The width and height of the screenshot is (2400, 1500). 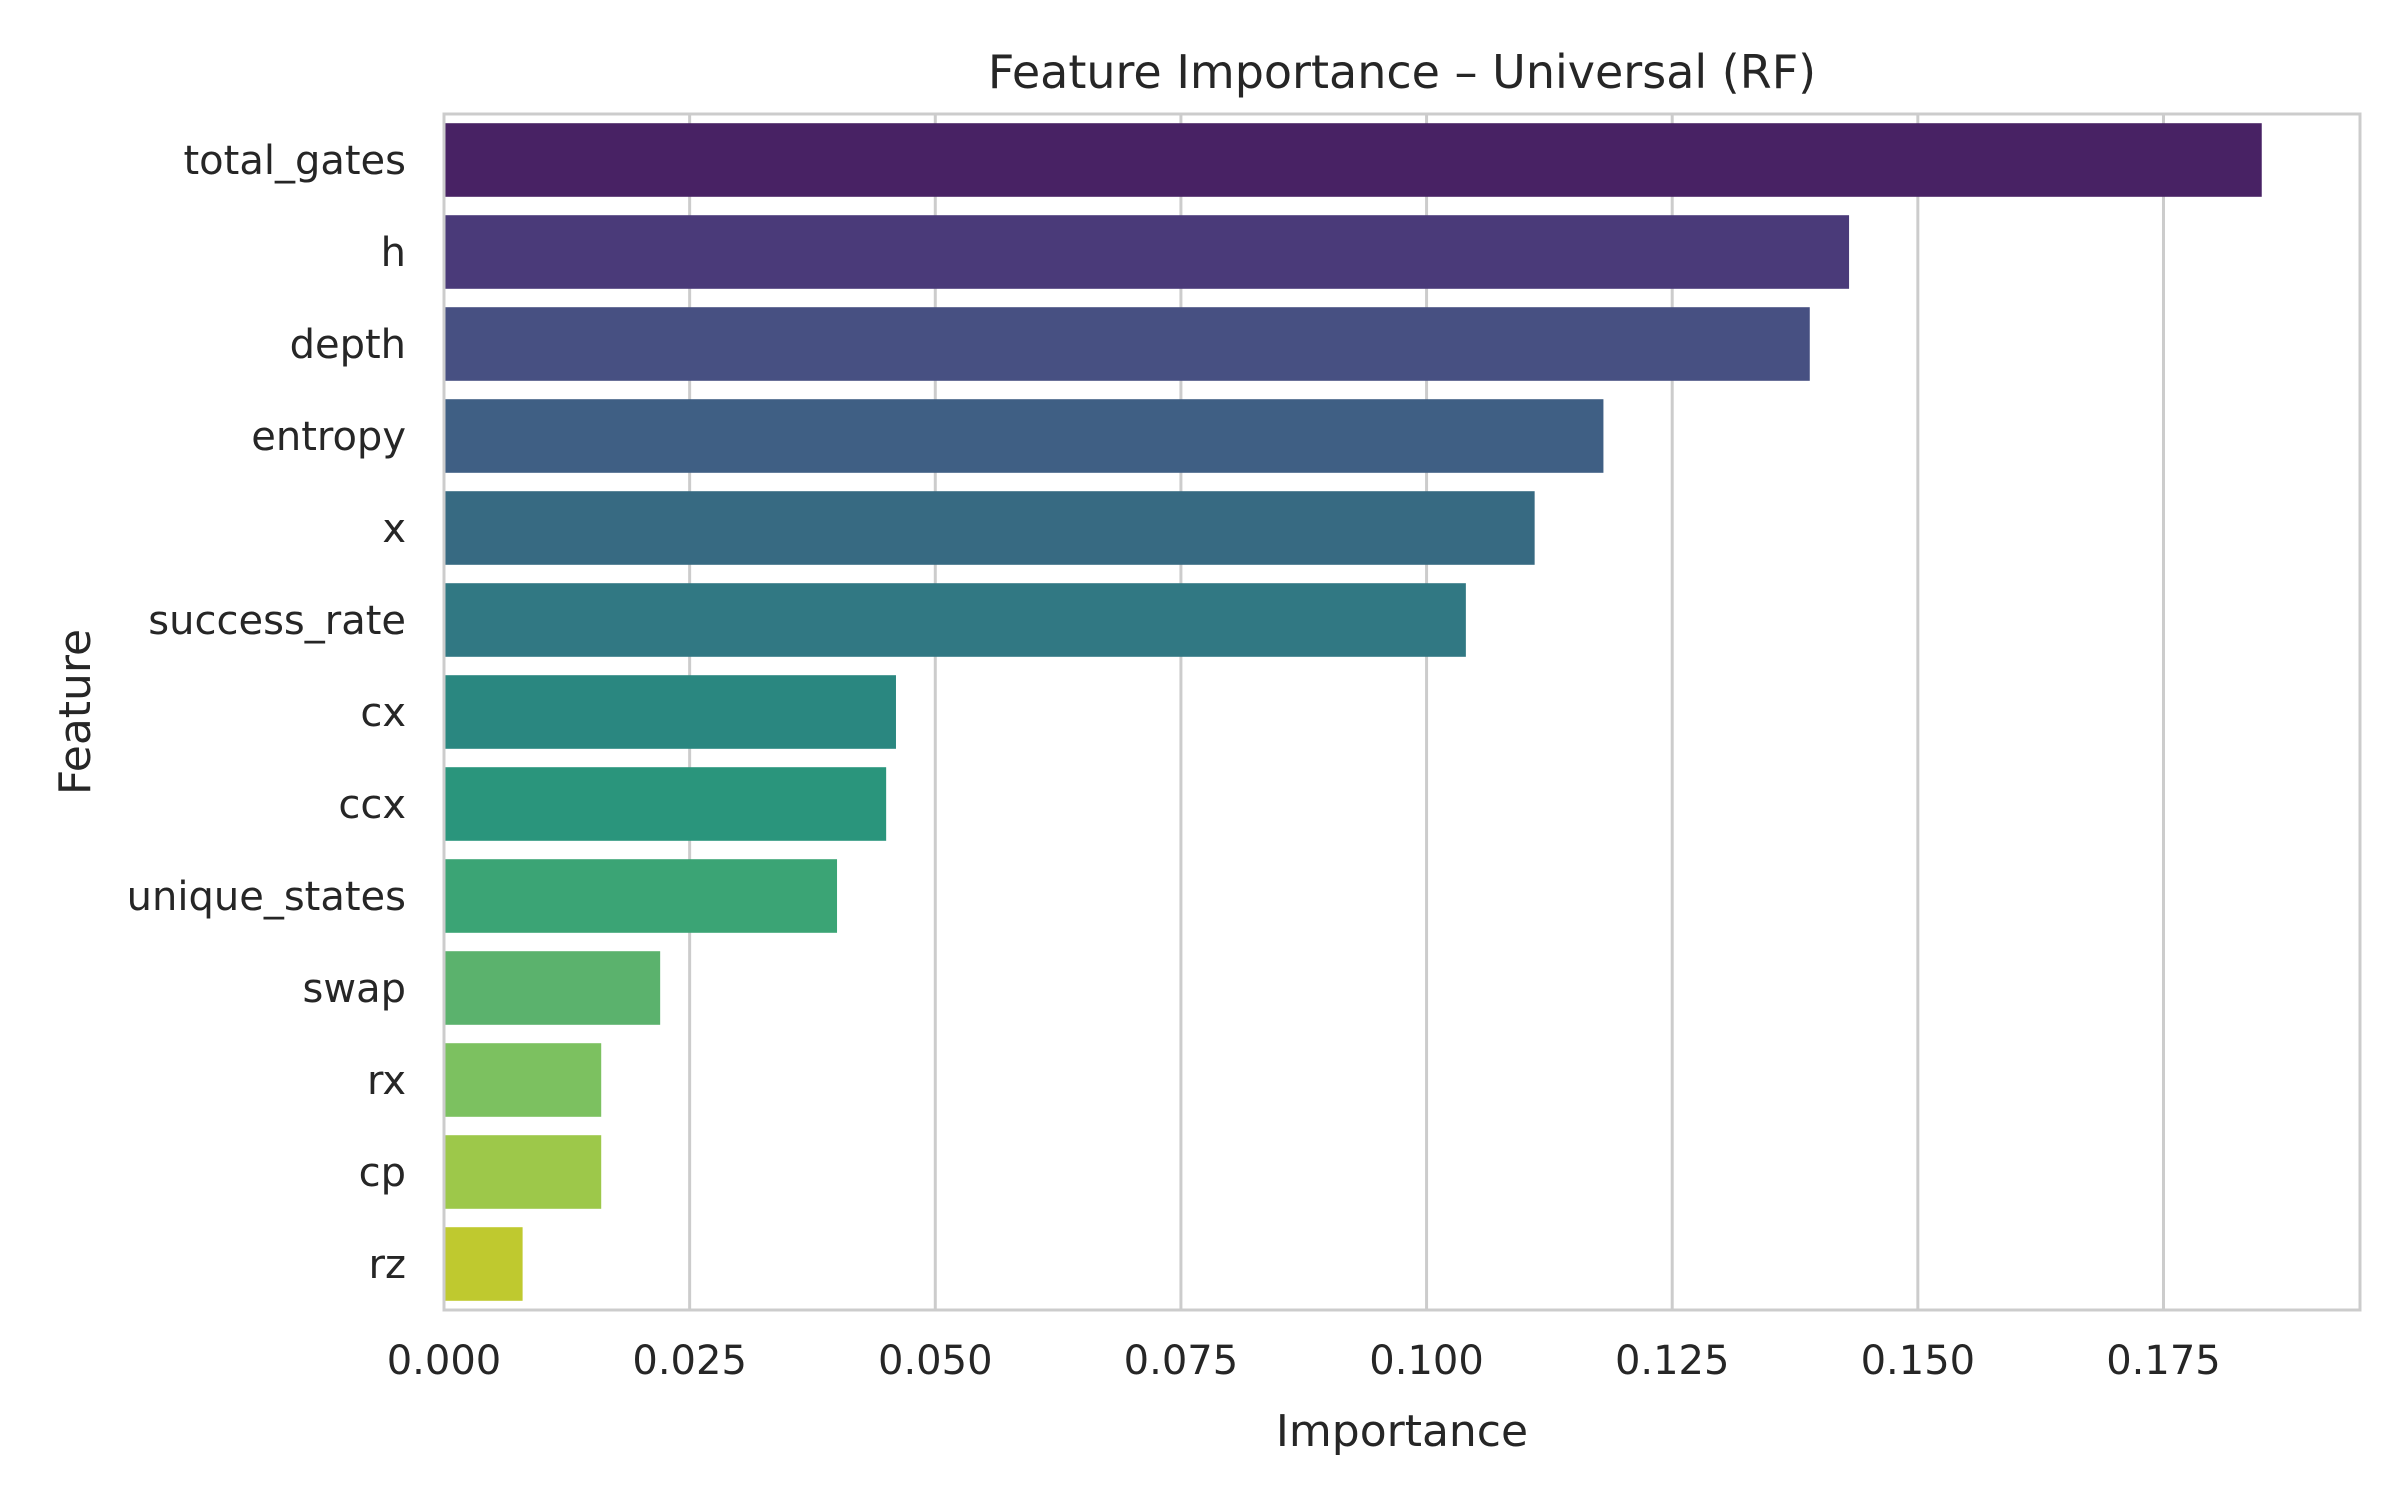 What do you see at coordinates (552, 988) in the screenshot?
I see `bar-swap` at bounding box center [552, 988].